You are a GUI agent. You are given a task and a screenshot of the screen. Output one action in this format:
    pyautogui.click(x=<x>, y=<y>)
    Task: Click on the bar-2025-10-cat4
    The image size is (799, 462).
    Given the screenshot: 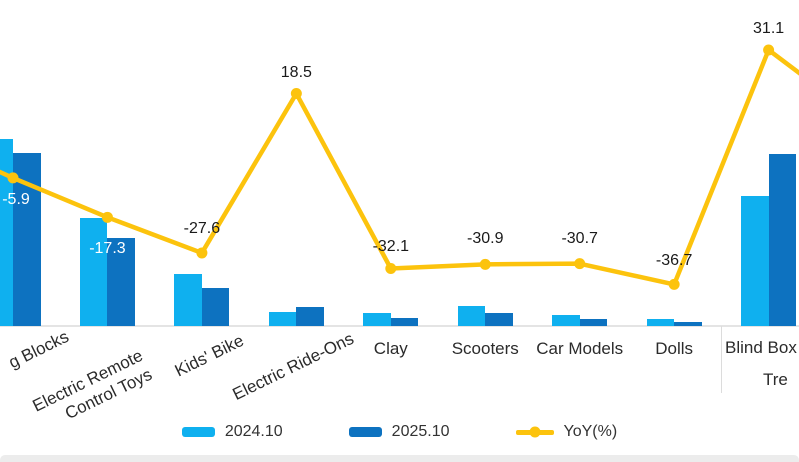 What is the action you would take?
    pyautogui.click(x=310, y=316)
    